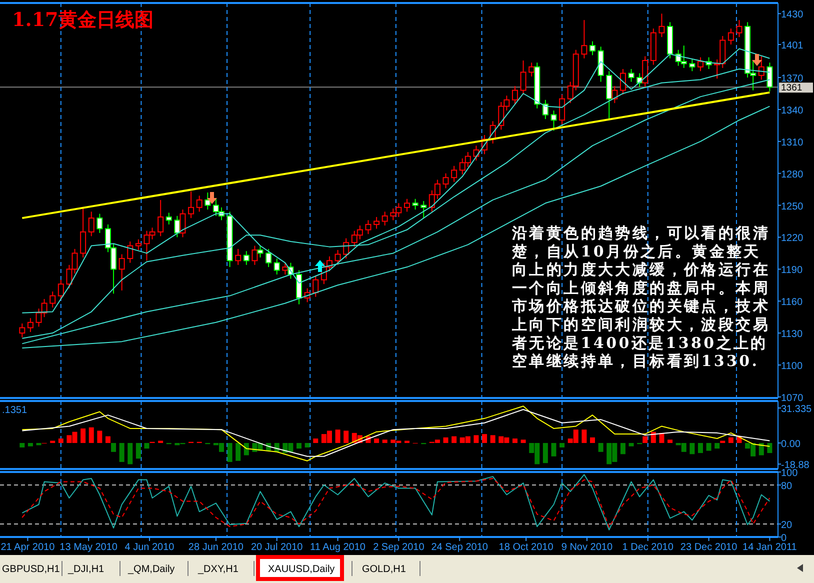 This screenshot has height=583, width=814. I want to click on y-tick-label: 20, so click(787, 525).